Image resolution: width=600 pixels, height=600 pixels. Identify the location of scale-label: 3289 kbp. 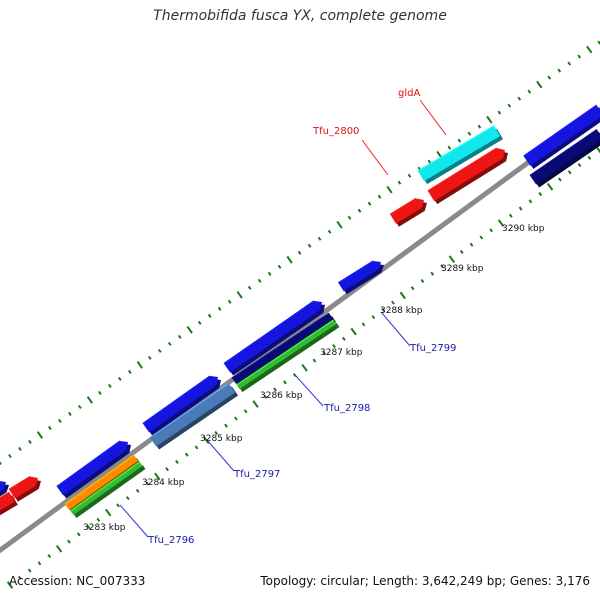
(462, 269).